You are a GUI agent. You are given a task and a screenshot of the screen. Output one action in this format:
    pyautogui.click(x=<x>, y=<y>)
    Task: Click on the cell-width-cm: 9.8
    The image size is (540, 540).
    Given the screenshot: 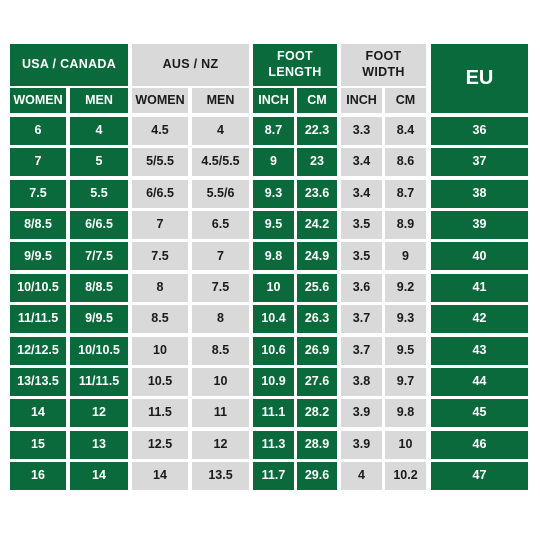 What is the action you would take?
    pyautogui.click(x=405, y=413)
    